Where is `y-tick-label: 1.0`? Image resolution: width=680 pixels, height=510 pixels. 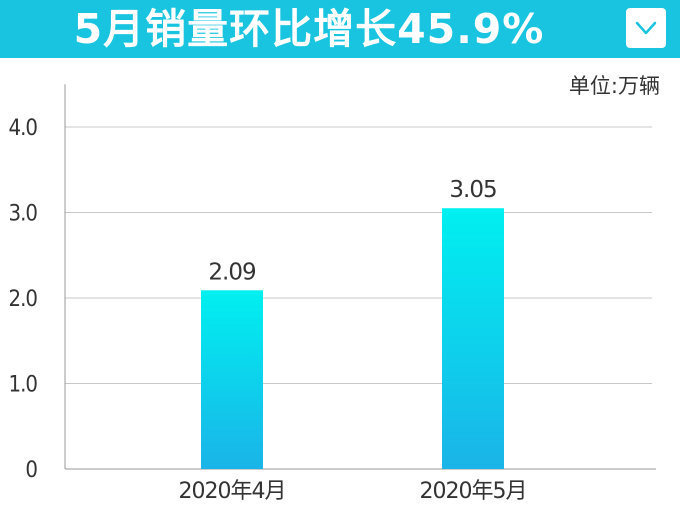
y-tick-label: 1.0 is located at coordinates (23, 385).